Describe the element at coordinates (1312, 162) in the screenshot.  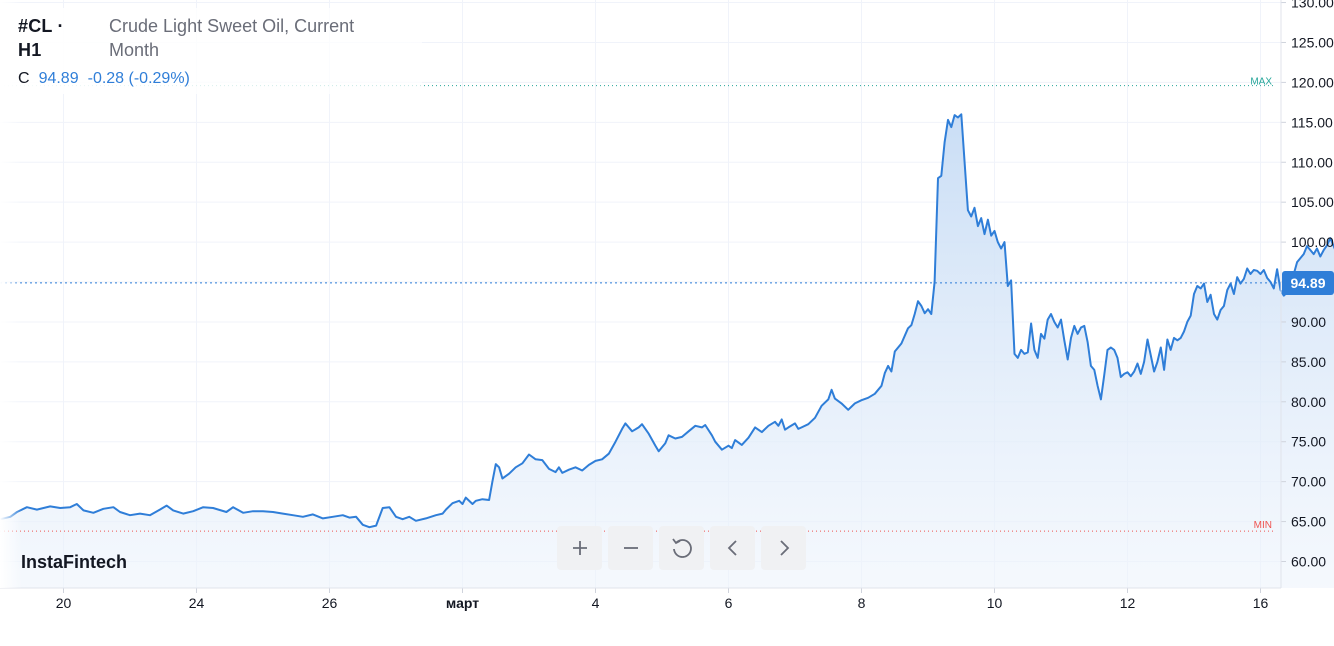
I see `y-tick-label: 110.00` at that location.